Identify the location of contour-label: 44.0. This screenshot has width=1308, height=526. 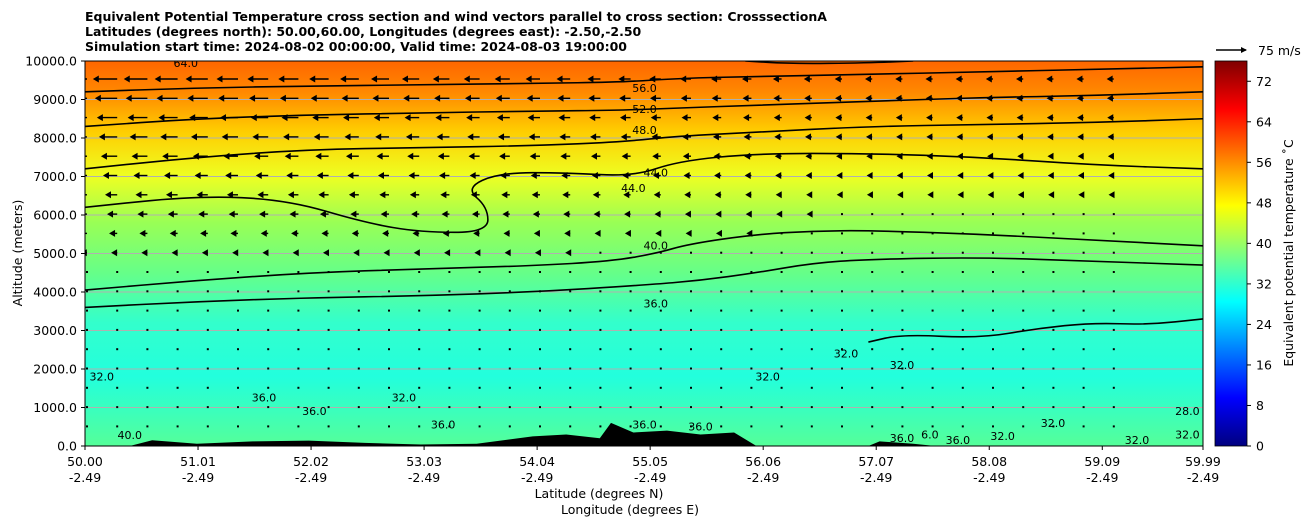
(656, 173).